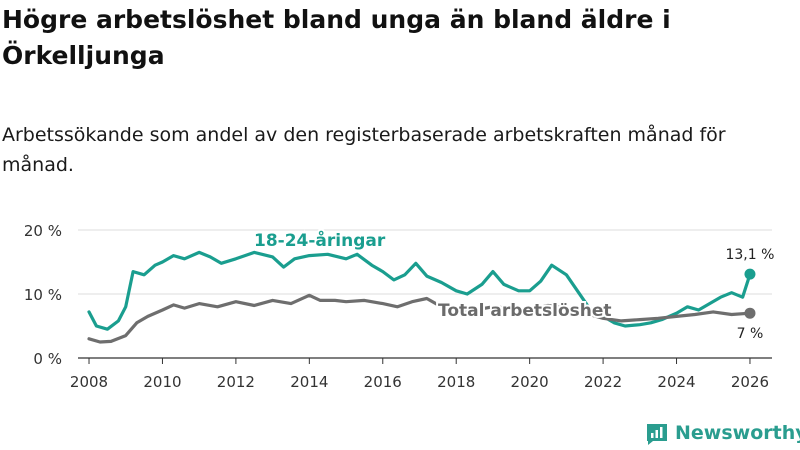 The height and width of the screenshot is (450, 800). What do you see at coordinates (750, 313) in the screenshot?
I see `total-end-marker` at bounding box center [750, 313].